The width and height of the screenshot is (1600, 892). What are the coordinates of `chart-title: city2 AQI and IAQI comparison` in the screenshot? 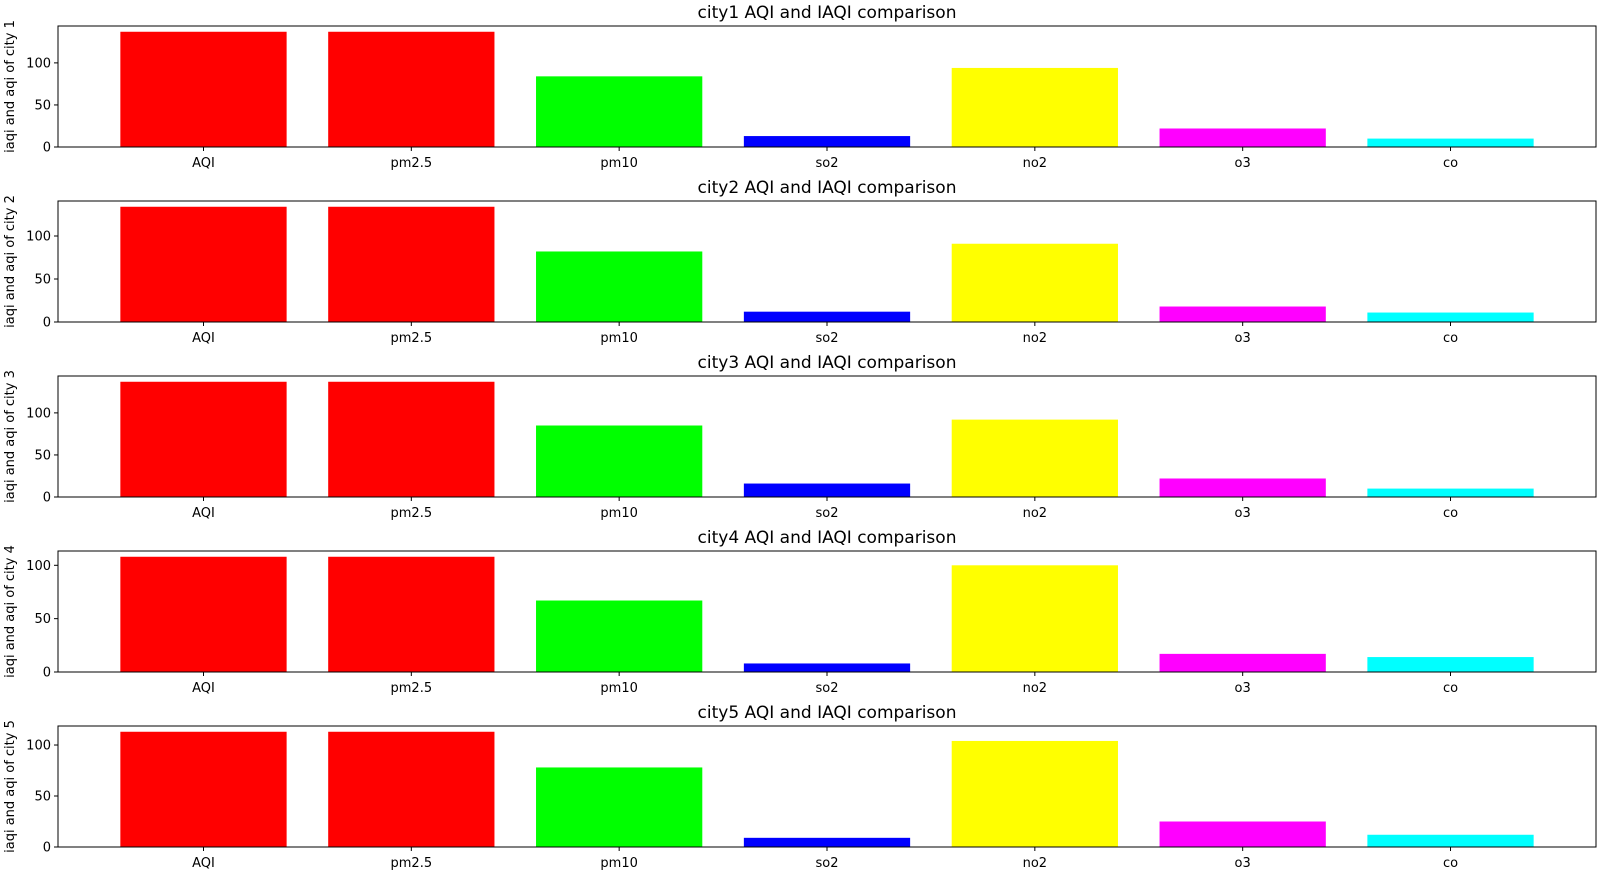 It's located at (827, 188).